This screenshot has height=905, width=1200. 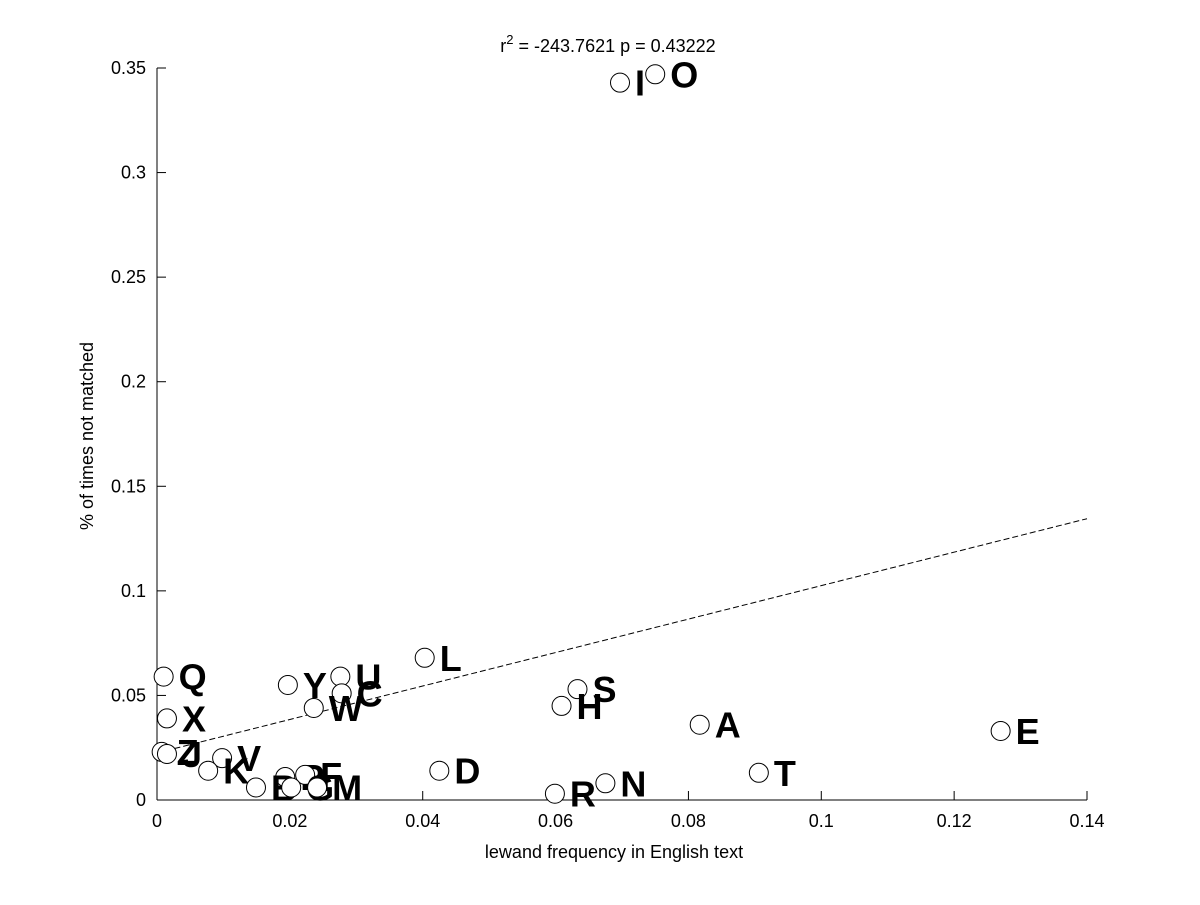 I want to click on data-point-a, so click(x=699, y=724).